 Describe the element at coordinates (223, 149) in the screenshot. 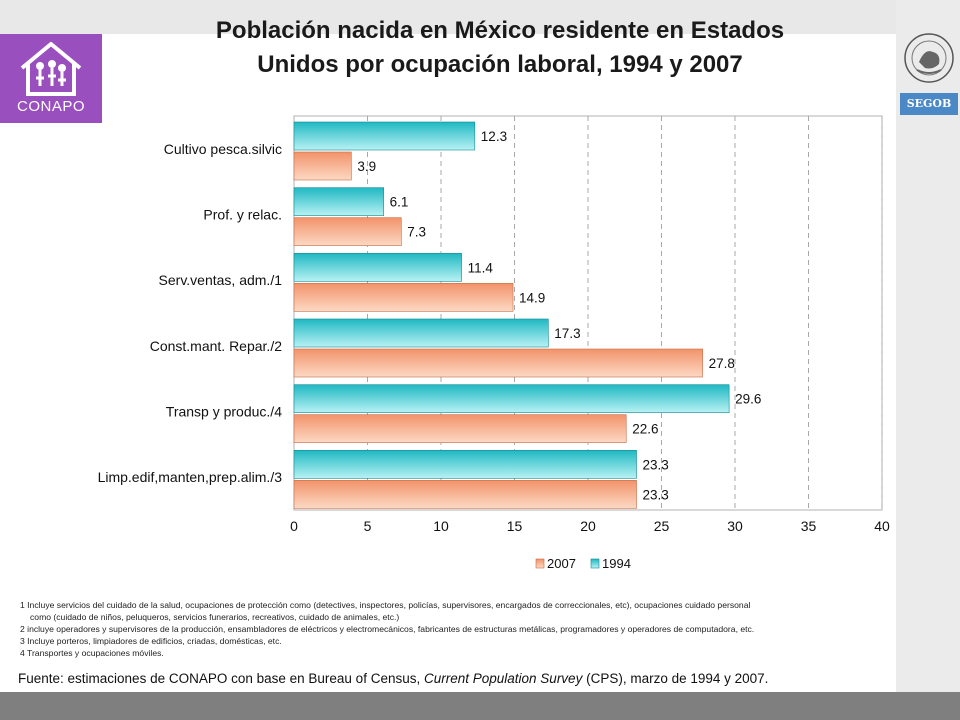

I see `category-label: Cultivo pesca.silvic` at that location.